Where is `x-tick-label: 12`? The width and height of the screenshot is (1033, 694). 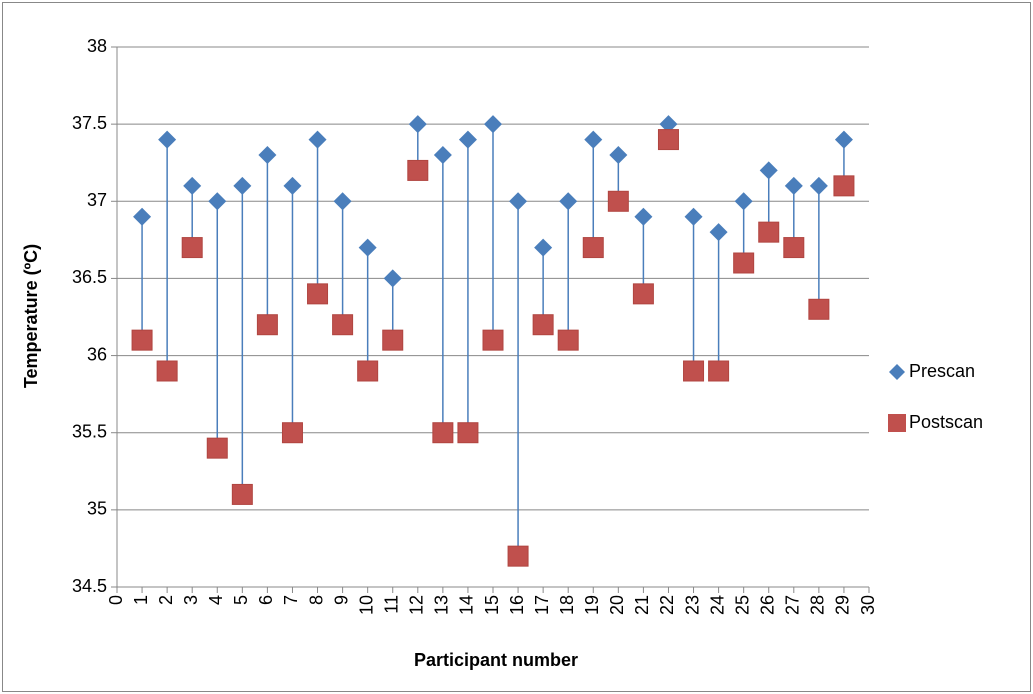 x-tick-label: 12 is located at coordinates (417, 605).